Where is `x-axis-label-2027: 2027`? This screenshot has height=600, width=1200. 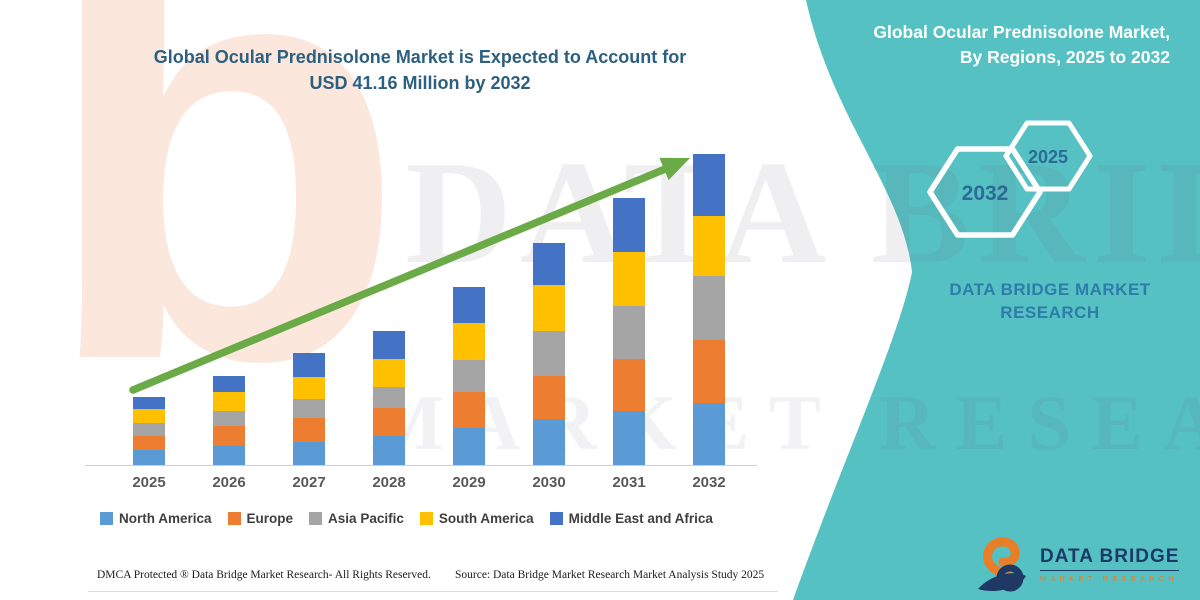 x-axis-label-2027: 2027 is located at coordinates (309, 482).